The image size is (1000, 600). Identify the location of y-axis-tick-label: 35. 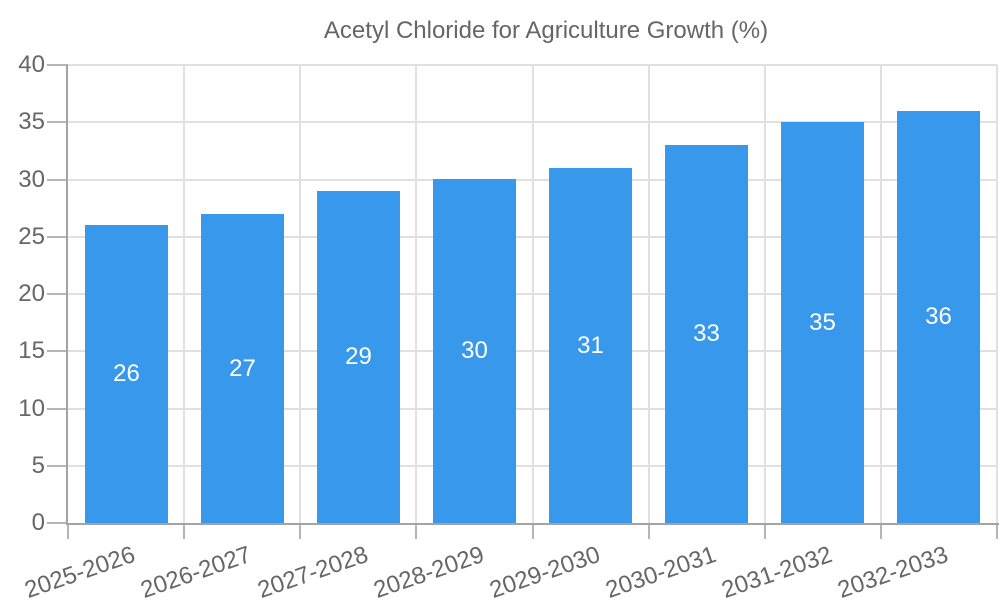
(31, 122).